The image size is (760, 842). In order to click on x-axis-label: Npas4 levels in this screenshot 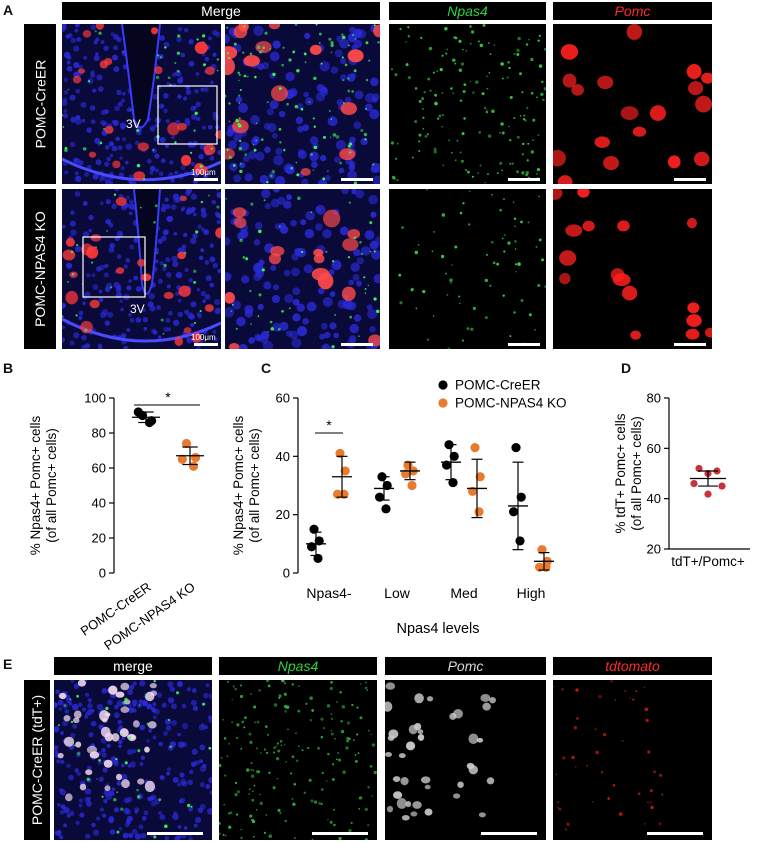, I will do `click(437, 629)`.